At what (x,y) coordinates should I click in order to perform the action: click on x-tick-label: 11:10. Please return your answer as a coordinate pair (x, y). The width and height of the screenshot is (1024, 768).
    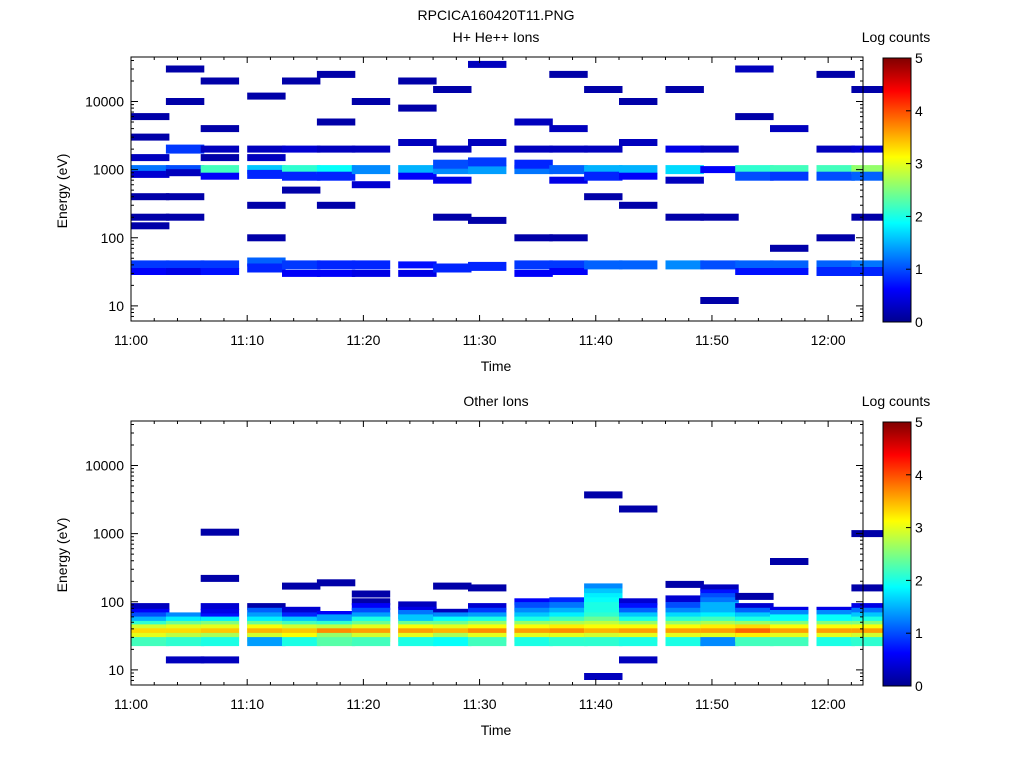
    Looking at the image, I should click on (247, 340).